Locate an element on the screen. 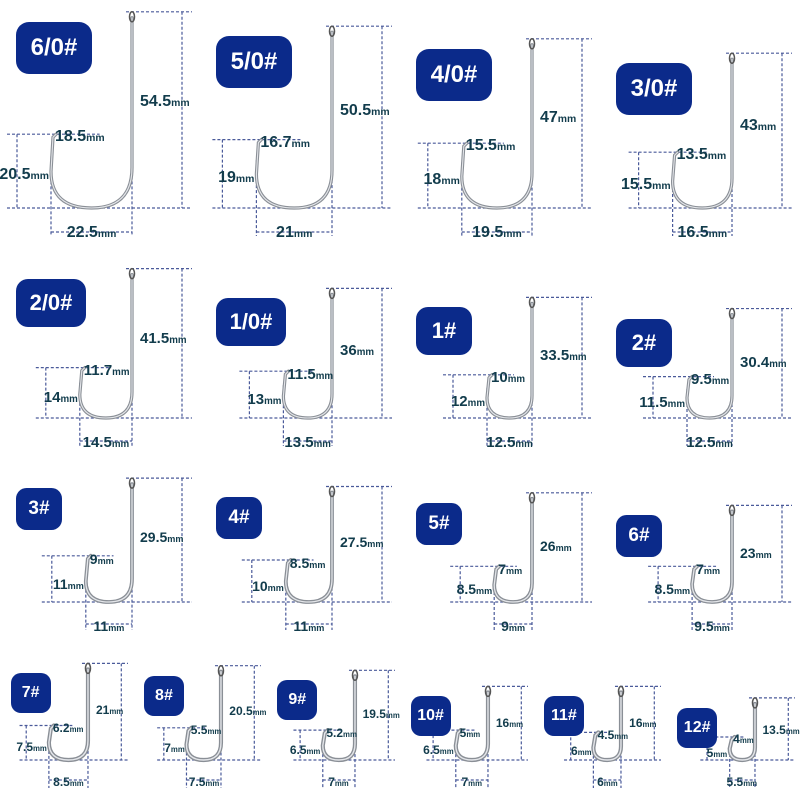  size-badge: 3# is located at coordinates (39, 509).